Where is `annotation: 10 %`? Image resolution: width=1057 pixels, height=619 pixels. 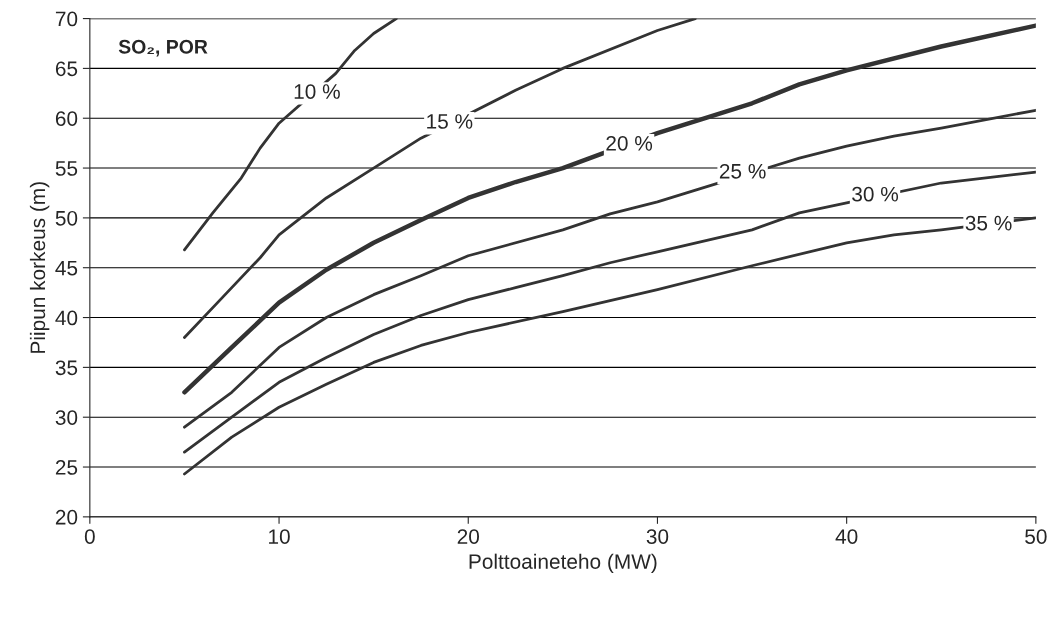
annotation: 10 % is located at coordinates (317, 91).